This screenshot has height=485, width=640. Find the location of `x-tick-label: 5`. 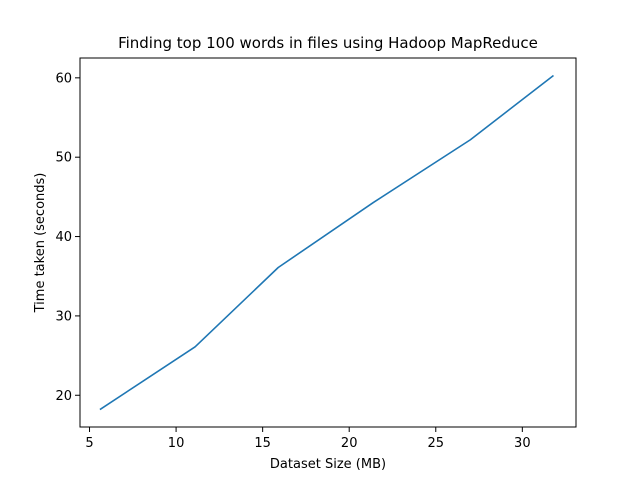

x-tick-label: 5 is located at coordinates (89, 443).